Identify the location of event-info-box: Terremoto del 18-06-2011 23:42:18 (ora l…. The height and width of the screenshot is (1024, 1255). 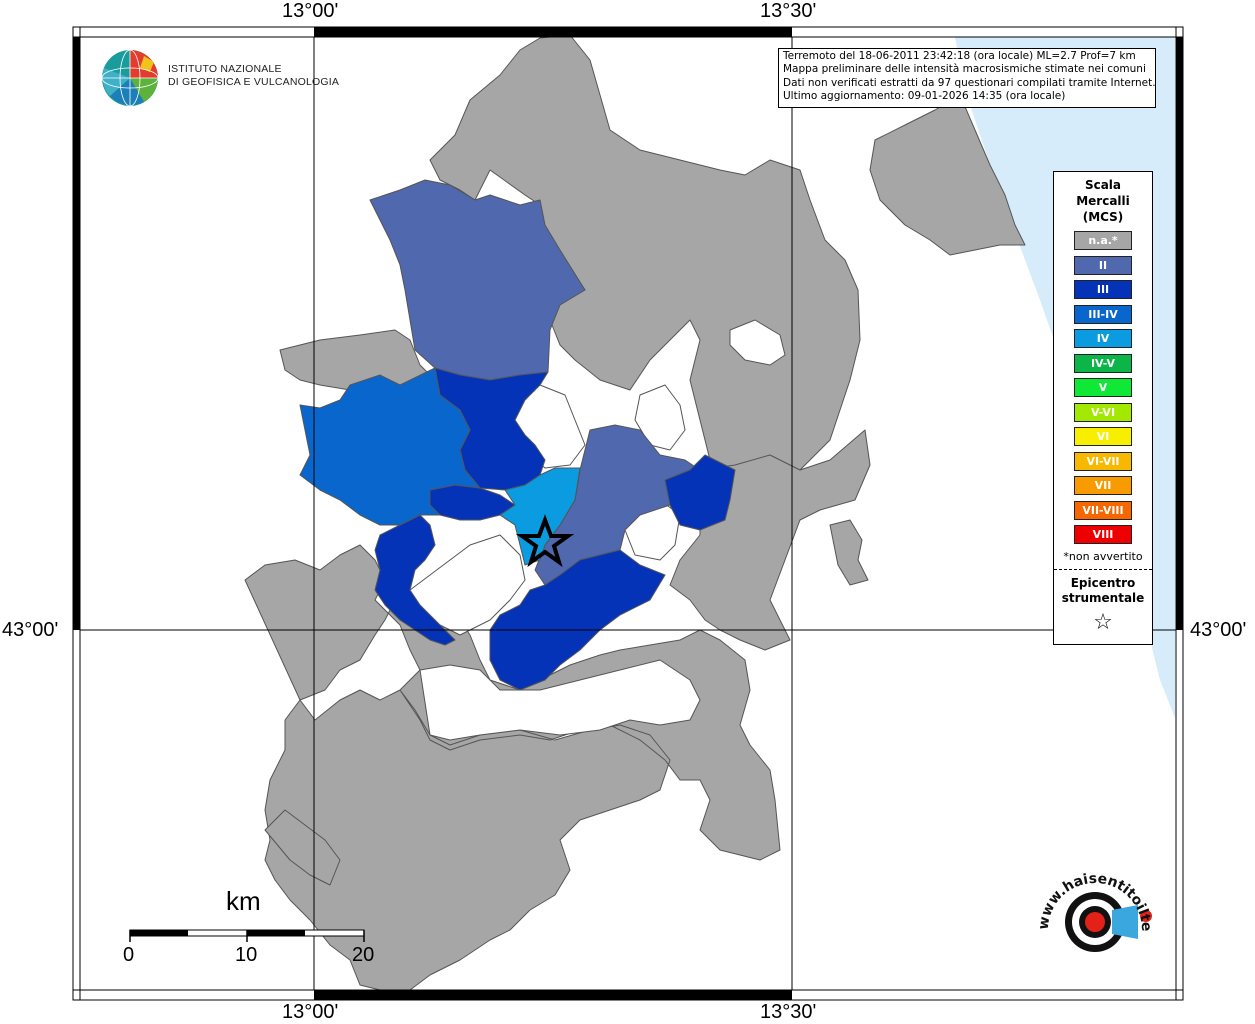
(967, 78).